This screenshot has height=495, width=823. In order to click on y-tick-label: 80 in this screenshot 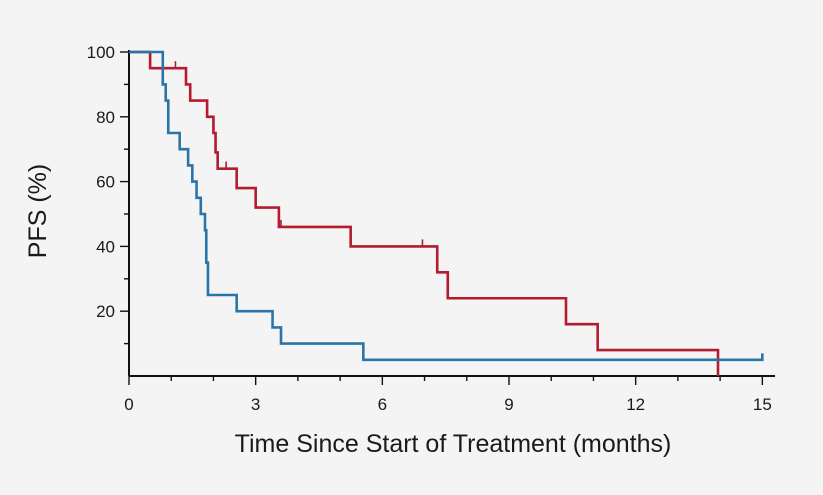, I will do `click(105, 117)`.